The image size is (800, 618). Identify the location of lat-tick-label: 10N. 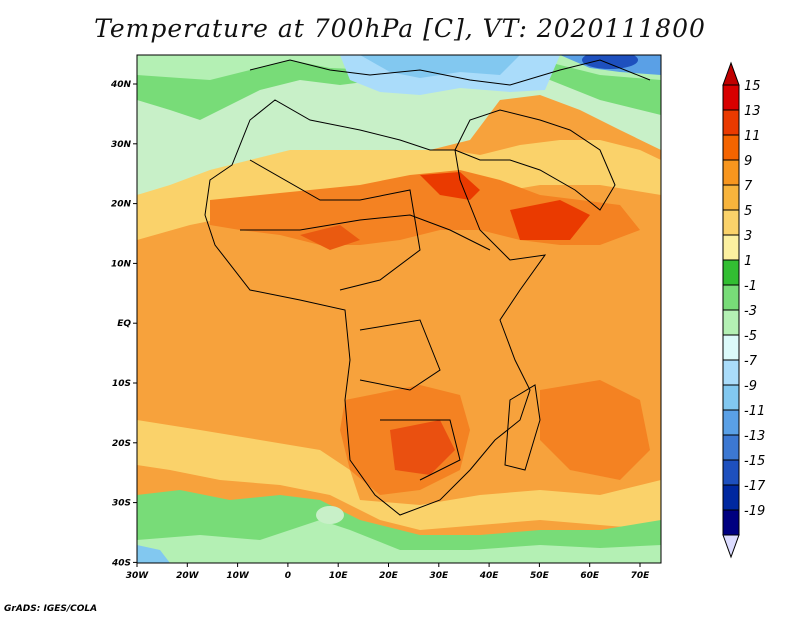
(121, 264).